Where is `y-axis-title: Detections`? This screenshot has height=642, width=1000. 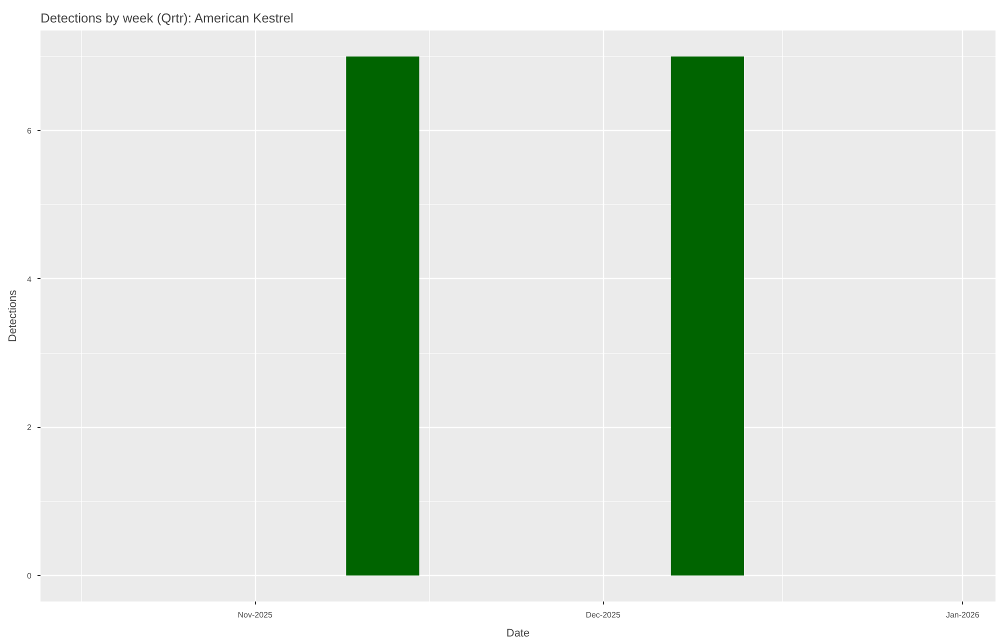
y-axis-title: Detections is located at coordinates (13, 316).